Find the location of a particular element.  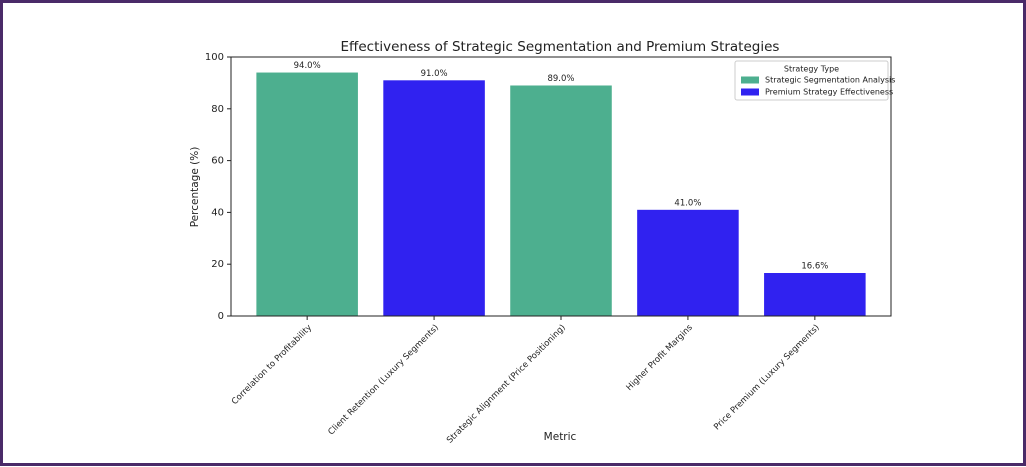

y-tick-label: 60 is located at coordinates (217, 161).